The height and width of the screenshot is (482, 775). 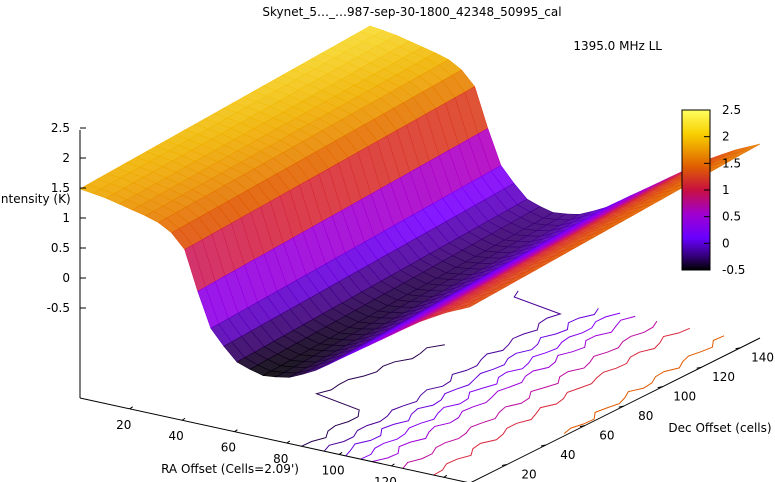 What do you see at coordinates (123, 425) in the screenshot?
I see `ra-tick-label: 20` at bounding box center [123, 425].